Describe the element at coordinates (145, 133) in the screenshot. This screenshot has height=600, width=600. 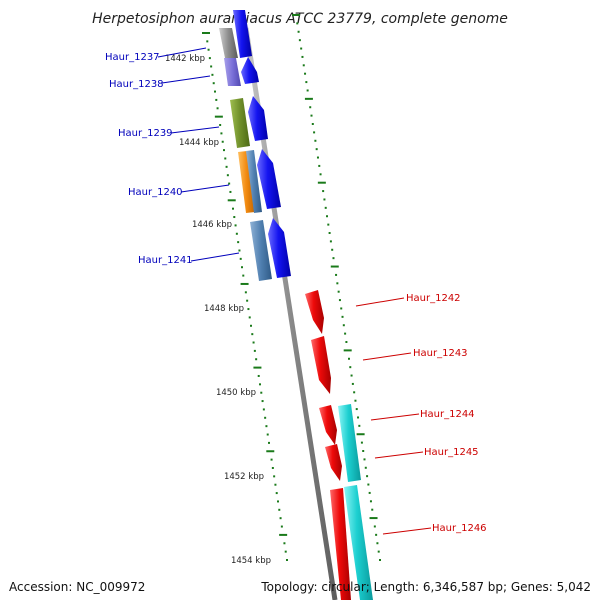
I see `gene-label-haur-1239: Haur_1239` at that location.